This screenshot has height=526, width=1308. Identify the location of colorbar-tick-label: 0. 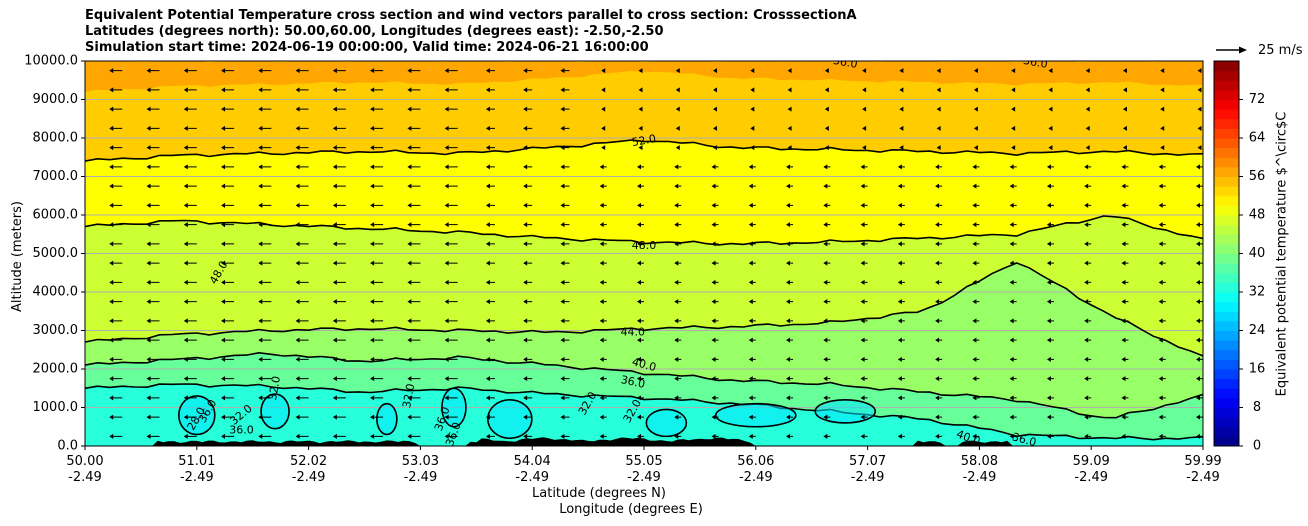
(1257, 446).